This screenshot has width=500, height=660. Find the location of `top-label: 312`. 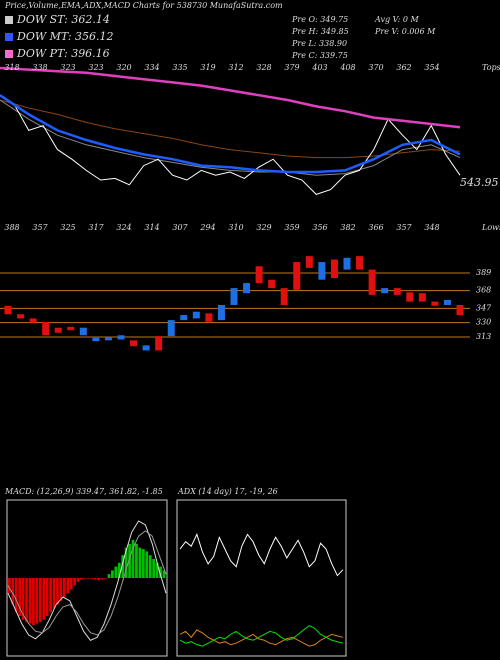

top-label: 312 is located at coordinates (235, 67).